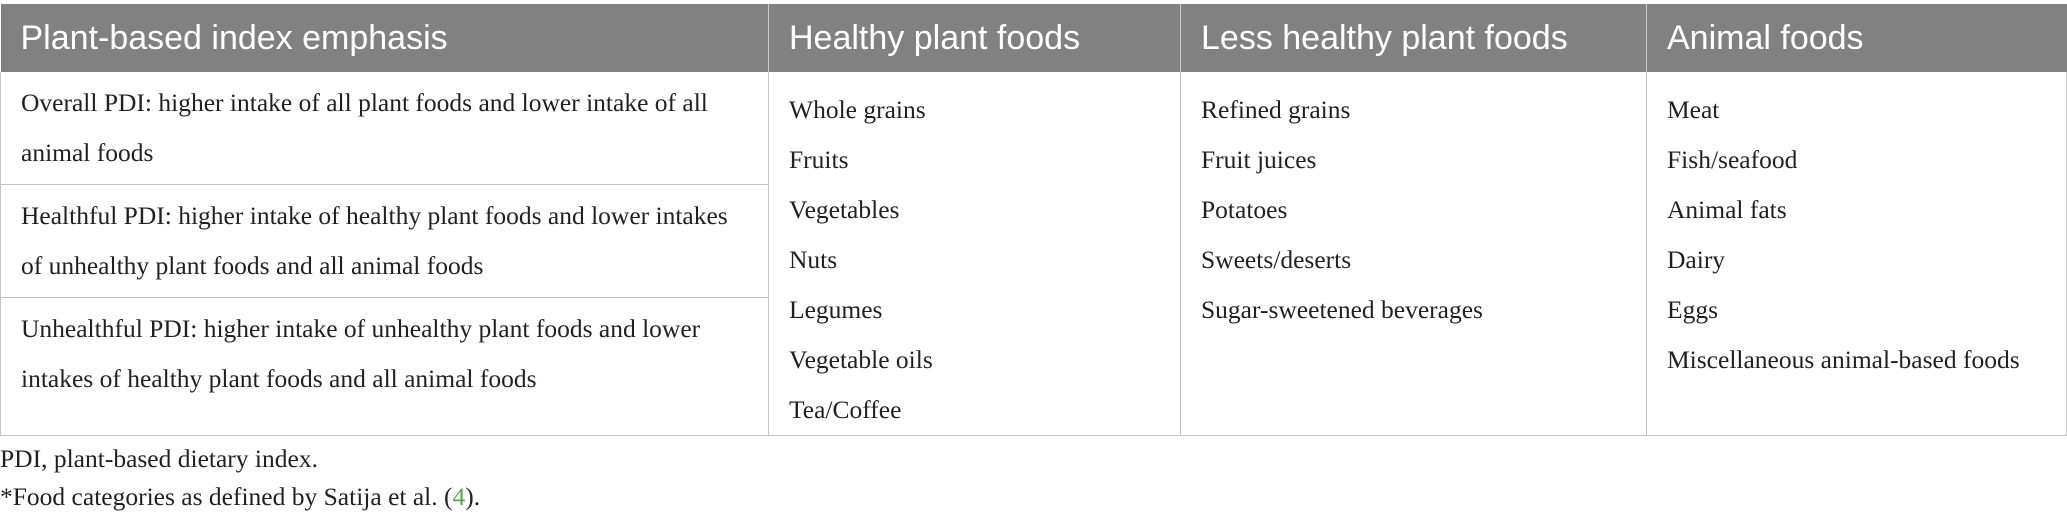  Describe the element at coordinates (1244, 209) in the screenshot. I see `food-item: Potatoes` at that location.